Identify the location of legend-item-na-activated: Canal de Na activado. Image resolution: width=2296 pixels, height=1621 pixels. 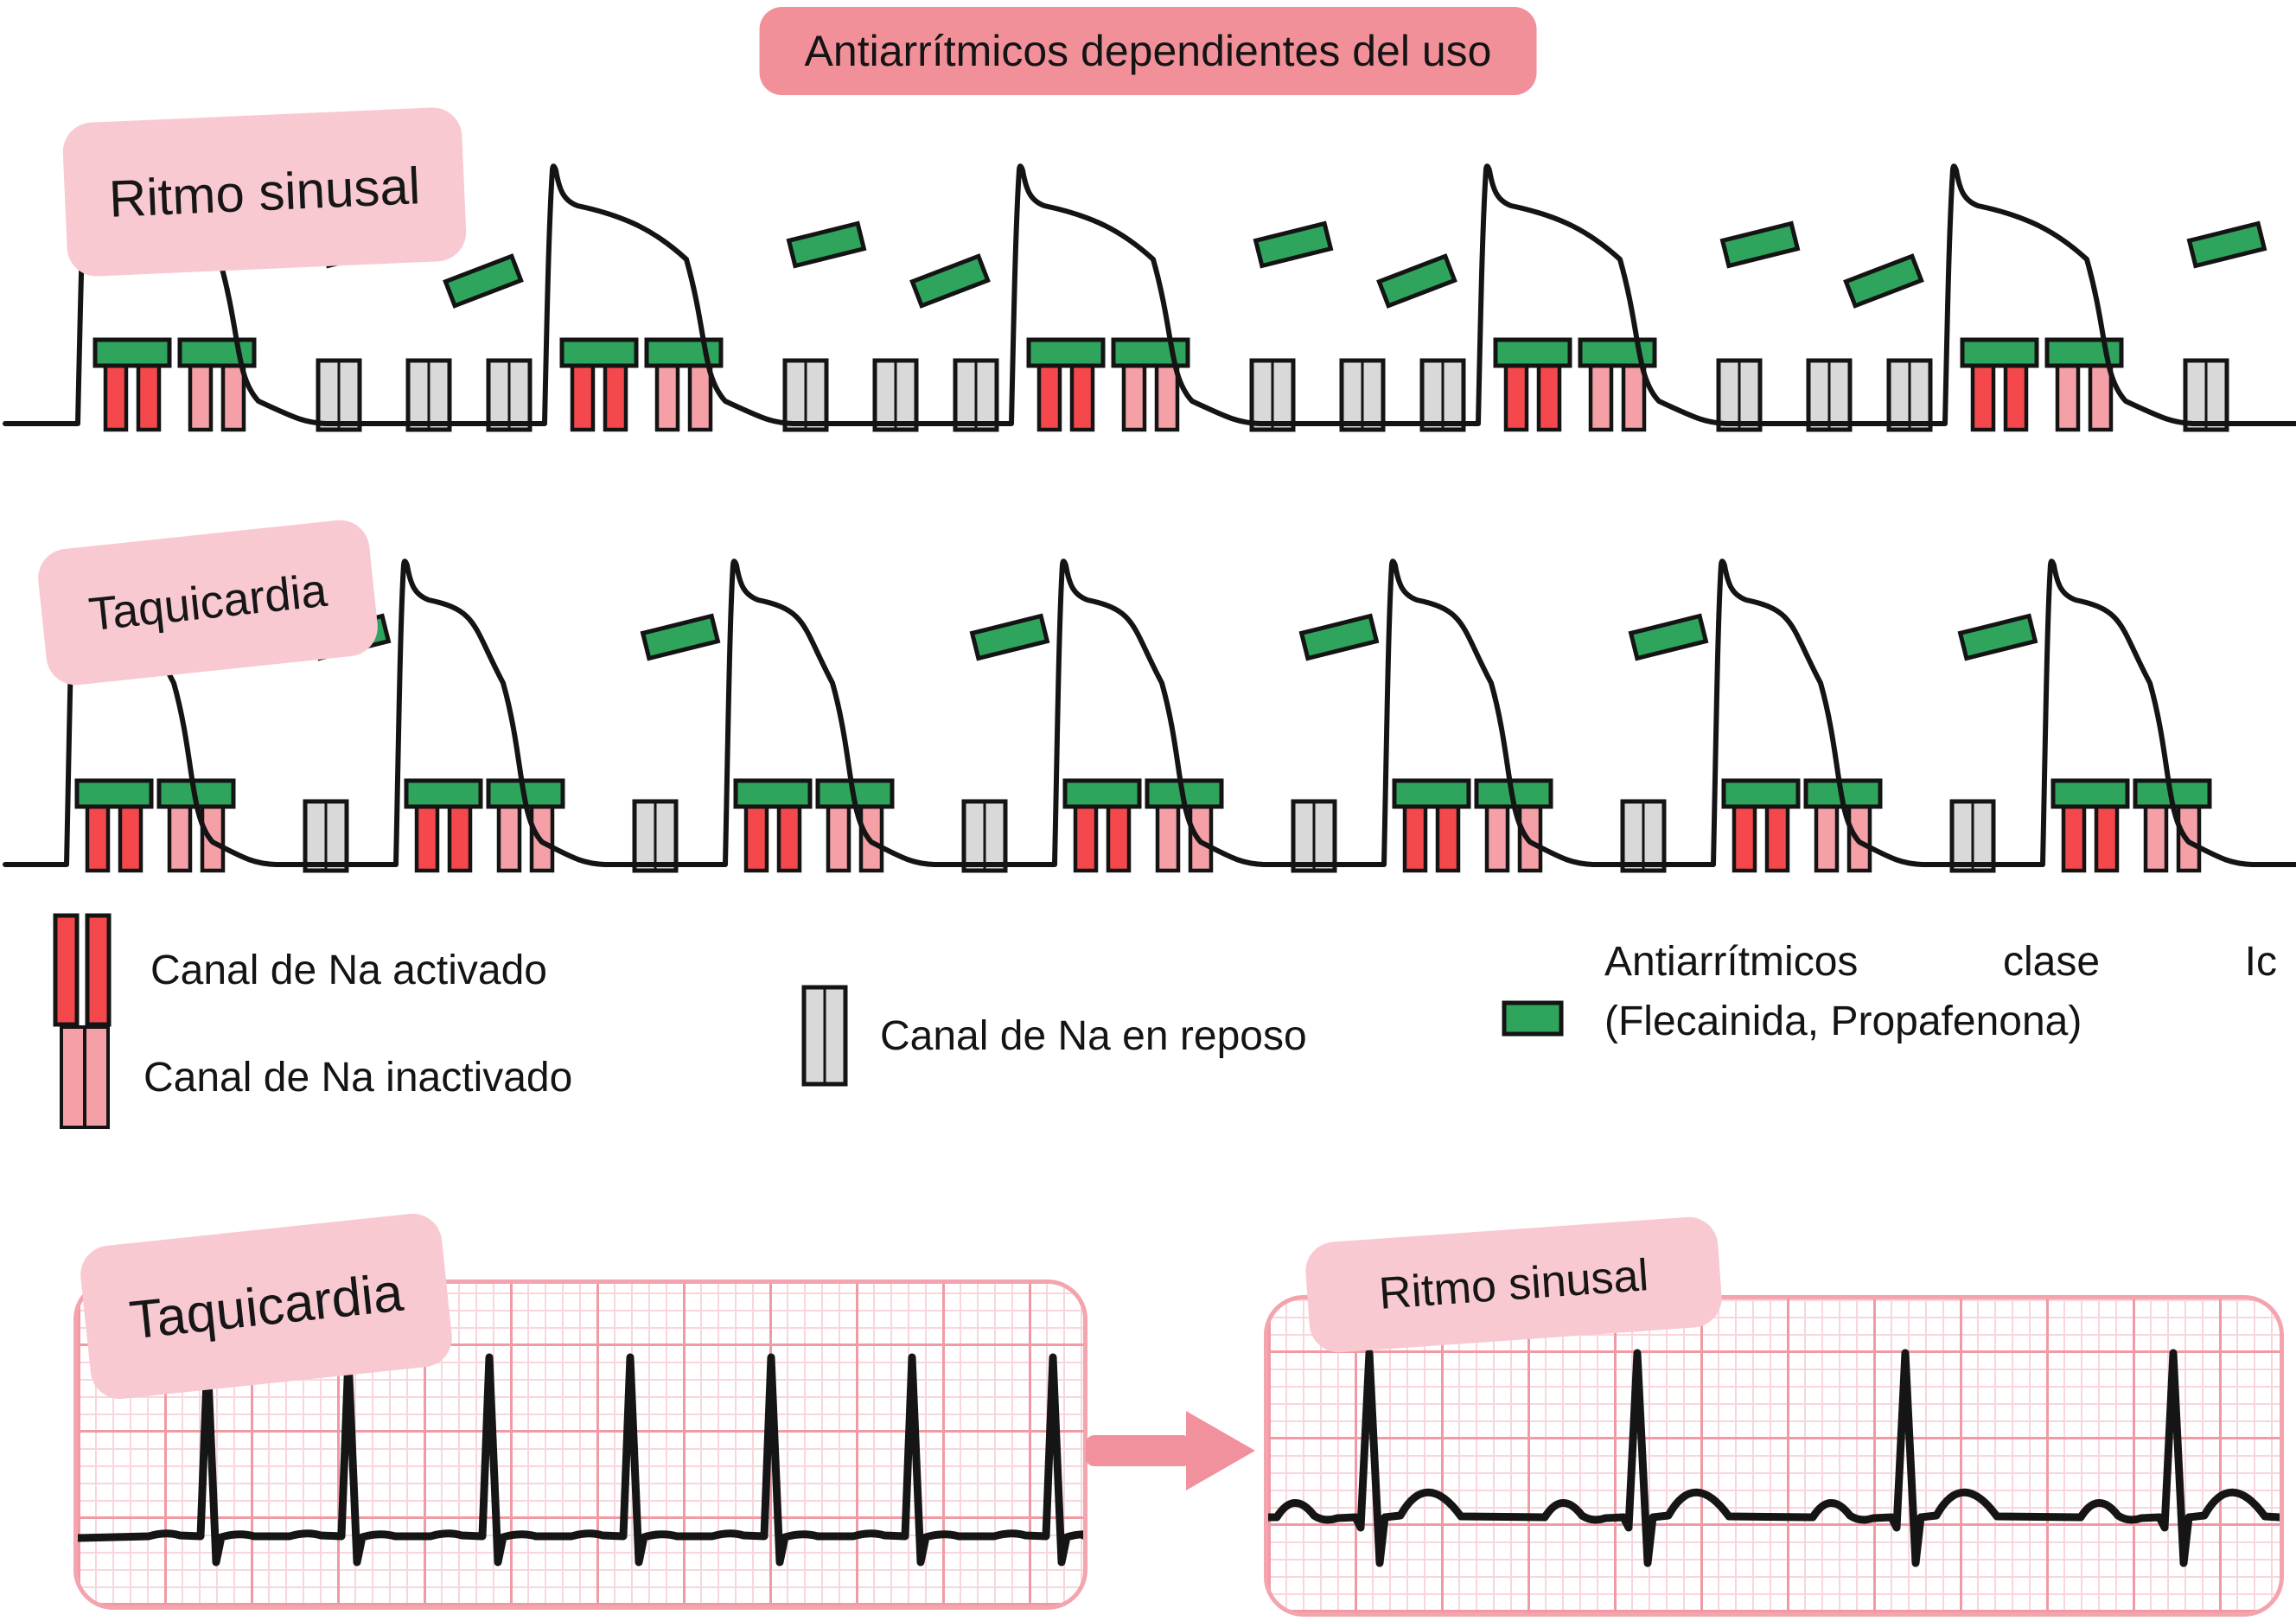
(299, 970).